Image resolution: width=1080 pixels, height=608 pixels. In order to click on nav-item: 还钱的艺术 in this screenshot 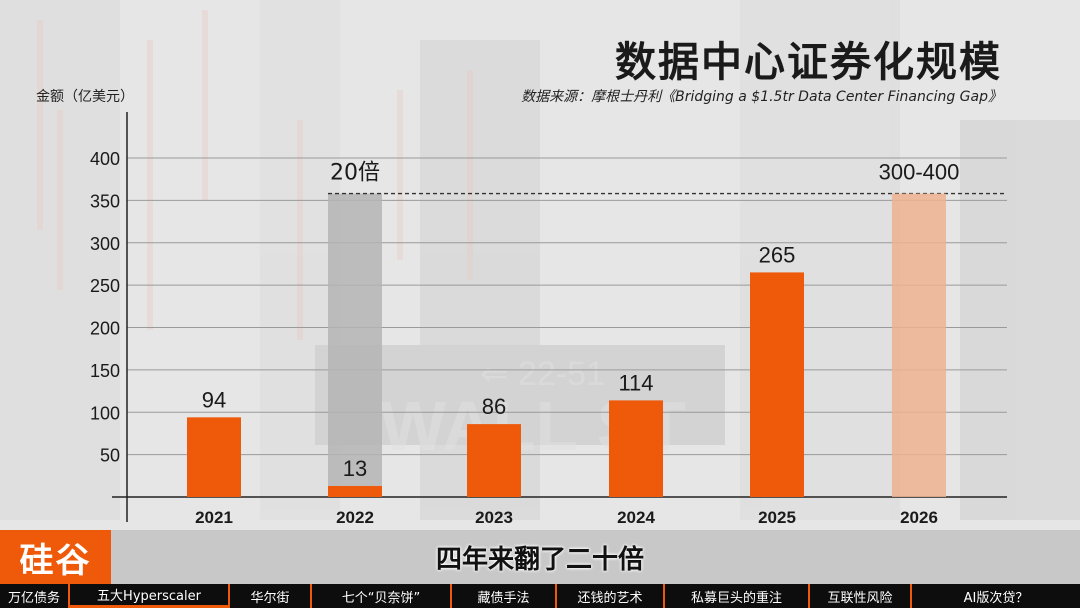, I will do `click(611, 596)`.